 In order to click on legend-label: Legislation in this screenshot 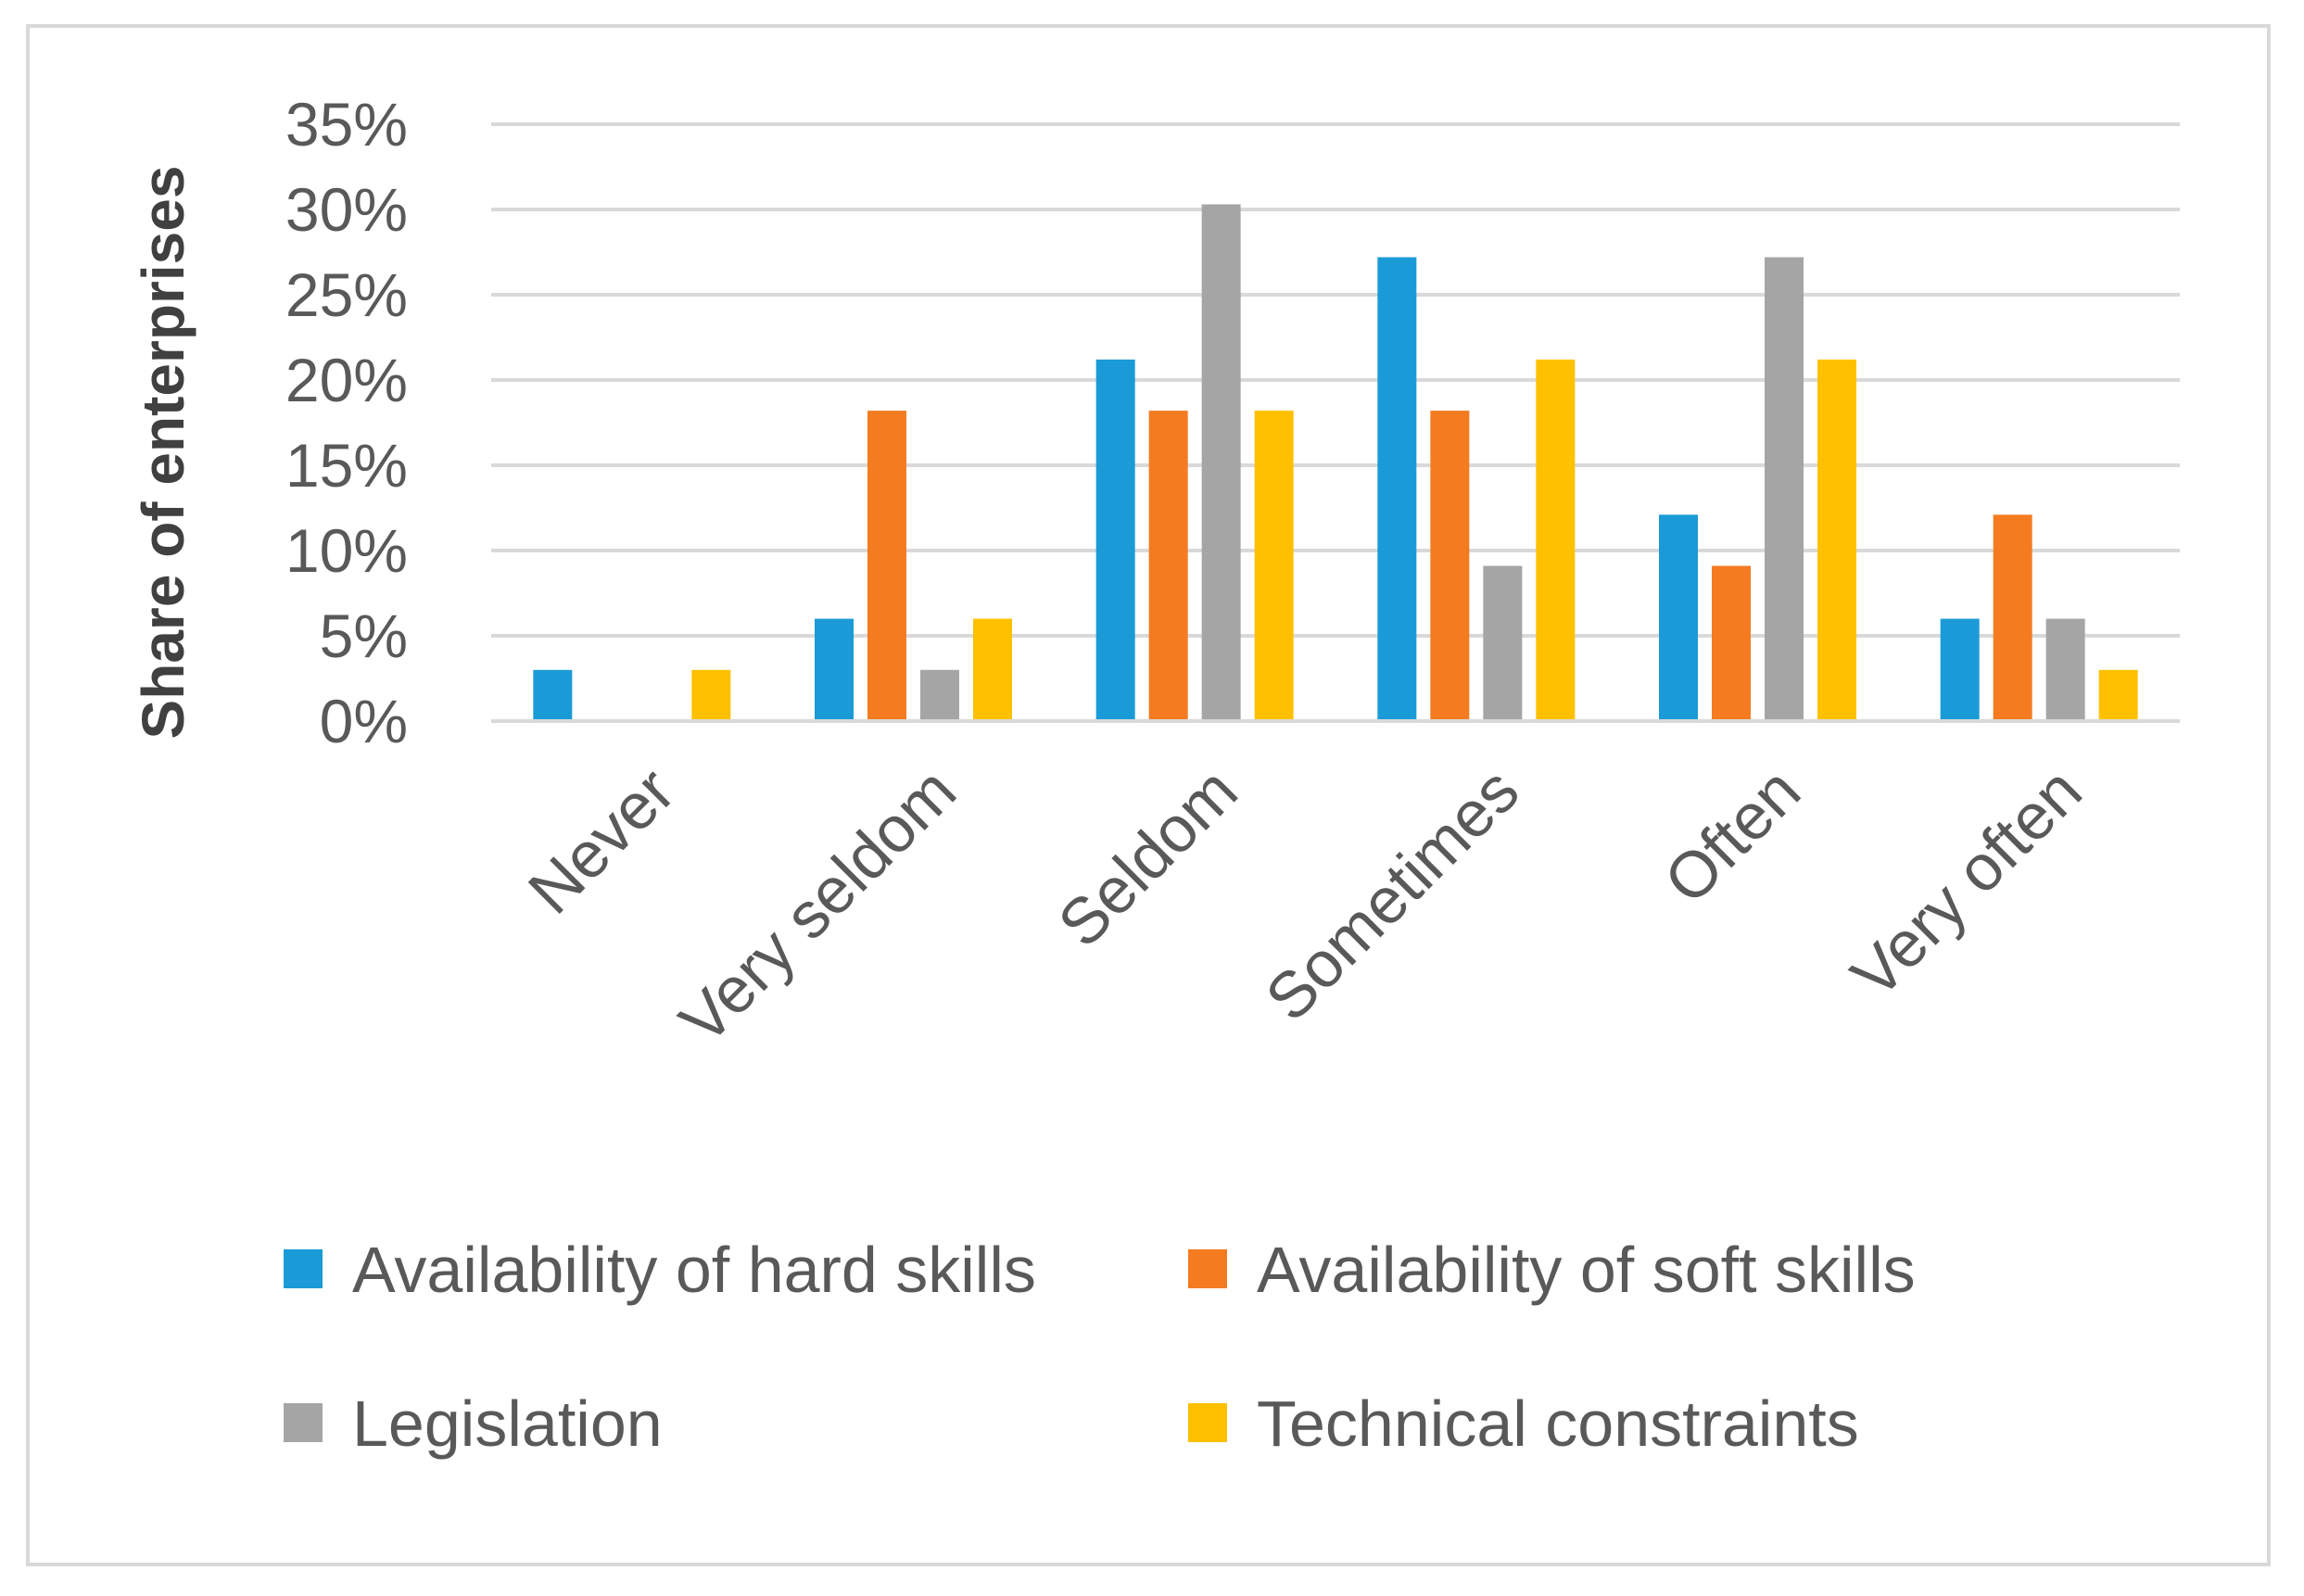, I will do `click(507, 1424)`.